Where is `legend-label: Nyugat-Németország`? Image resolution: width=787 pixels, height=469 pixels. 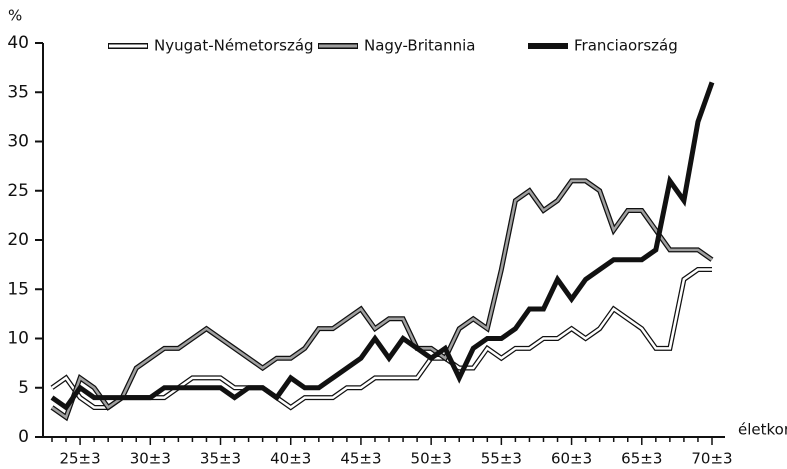 legend-label: Nyugat-Németország is located at coordinates (234, 46).